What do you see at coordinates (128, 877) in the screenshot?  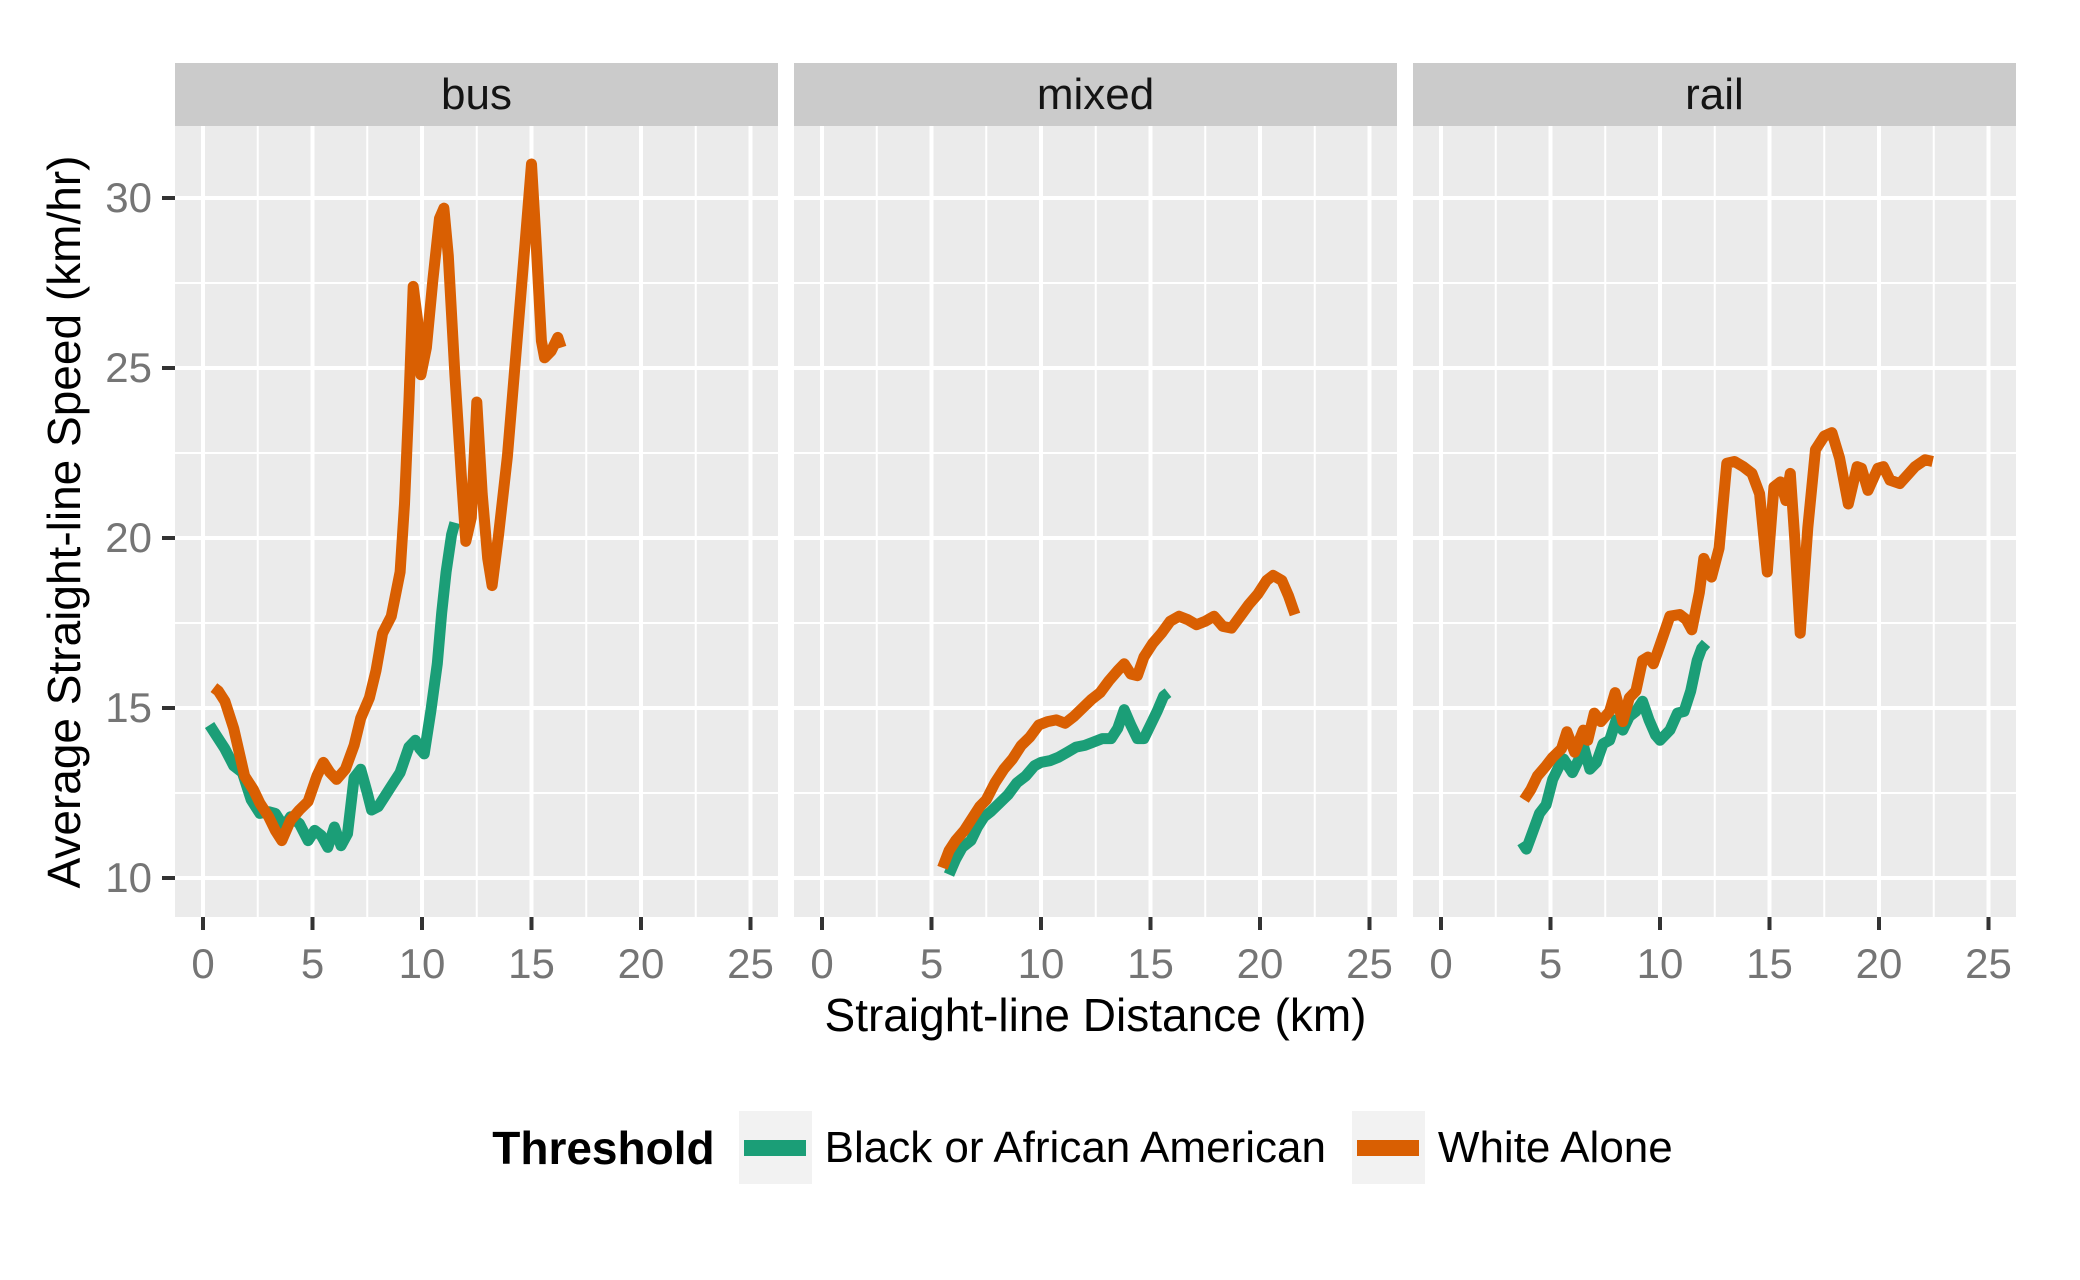 I see `y-tick-label: 10` at bounding box center [128, 877].